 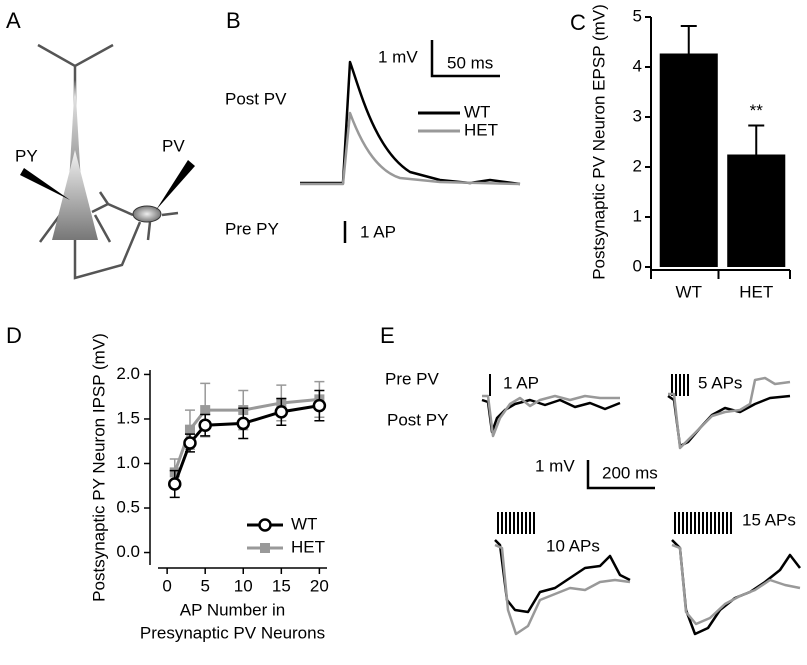 What do you see at coordinates (75, 195) in the screenshot?
I see `py-soma` at bounding box center [75, 195].